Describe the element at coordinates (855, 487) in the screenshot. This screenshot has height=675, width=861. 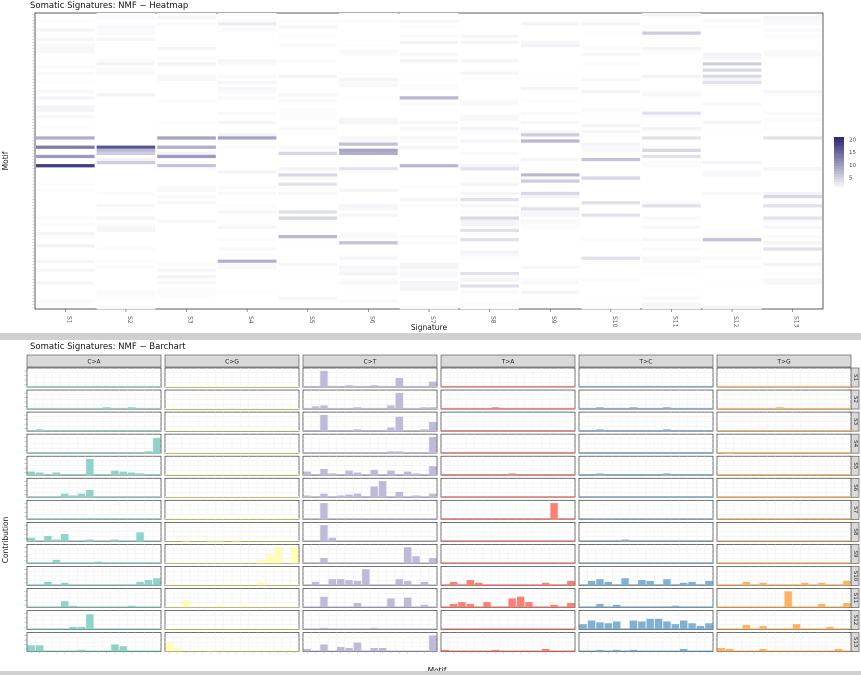
I see `facet-row-label: S6` at that location.